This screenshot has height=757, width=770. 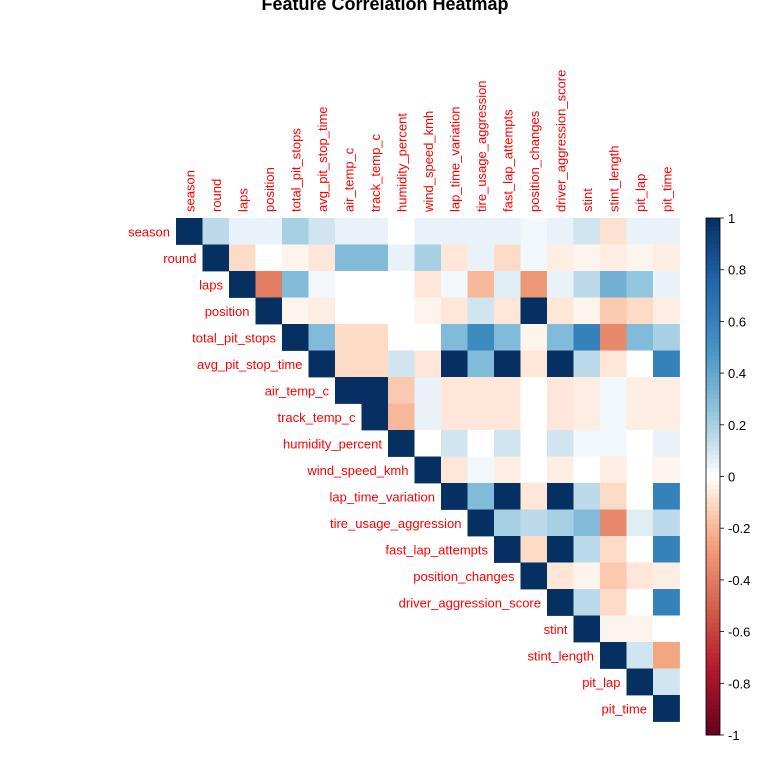 I want to click on column-label-season: season, so click(x=189, y=191).